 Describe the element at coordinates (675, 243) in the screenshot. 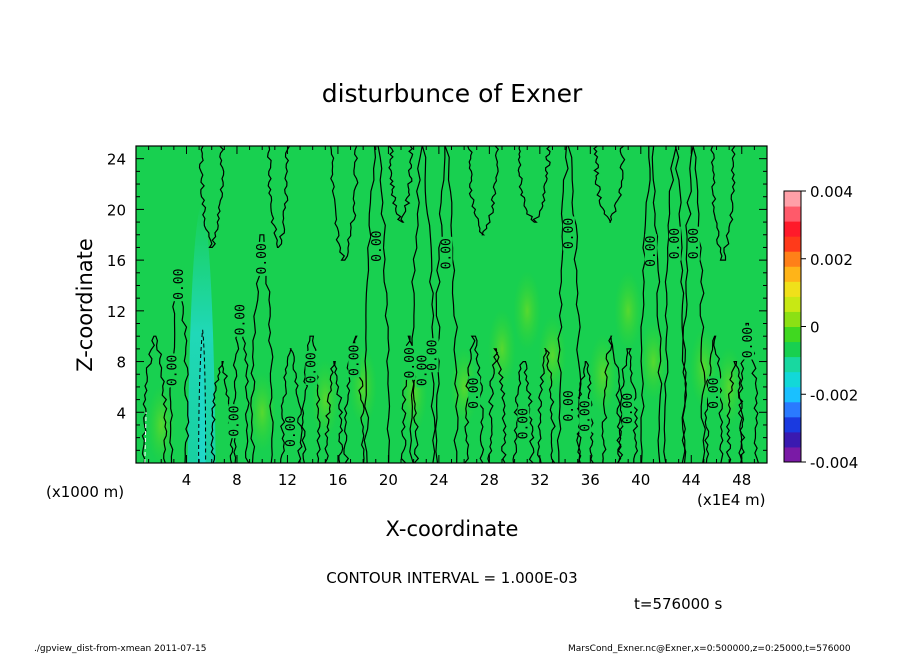

I see `contour-label-20: 0.00` at that location.